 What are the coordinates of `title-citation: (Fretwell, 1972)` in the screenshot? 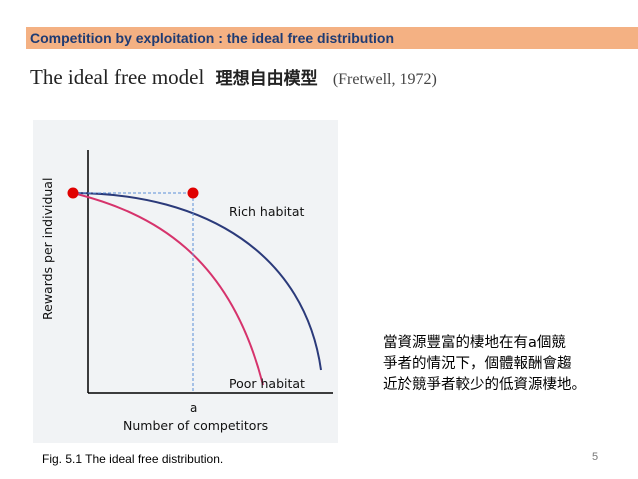 It's located at (384, 79).